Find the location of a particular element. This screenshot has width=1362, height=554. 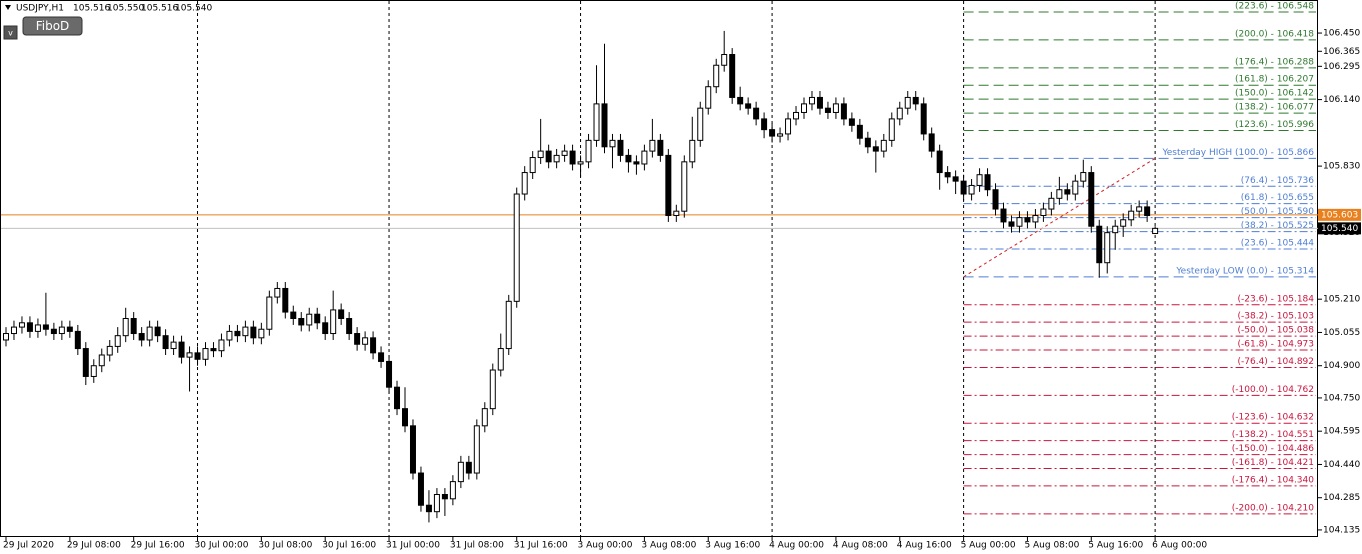

fibo-level-label: (-100.0) - 104.762 is located at coordinates (1273, 390).